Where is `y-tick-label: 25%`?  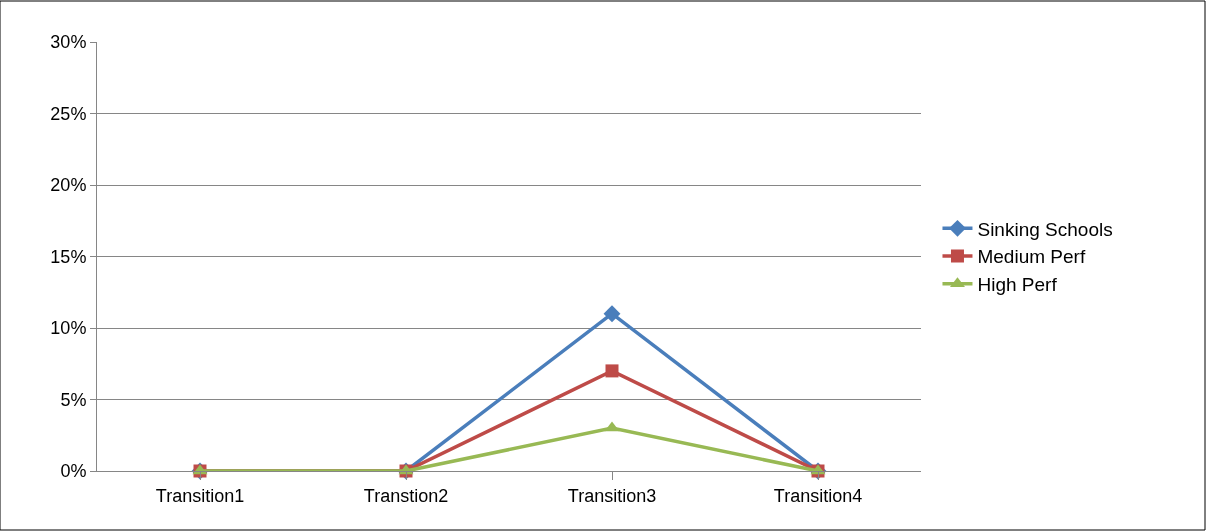 y-tick-label: 25% is located at coordinates (68, 113).